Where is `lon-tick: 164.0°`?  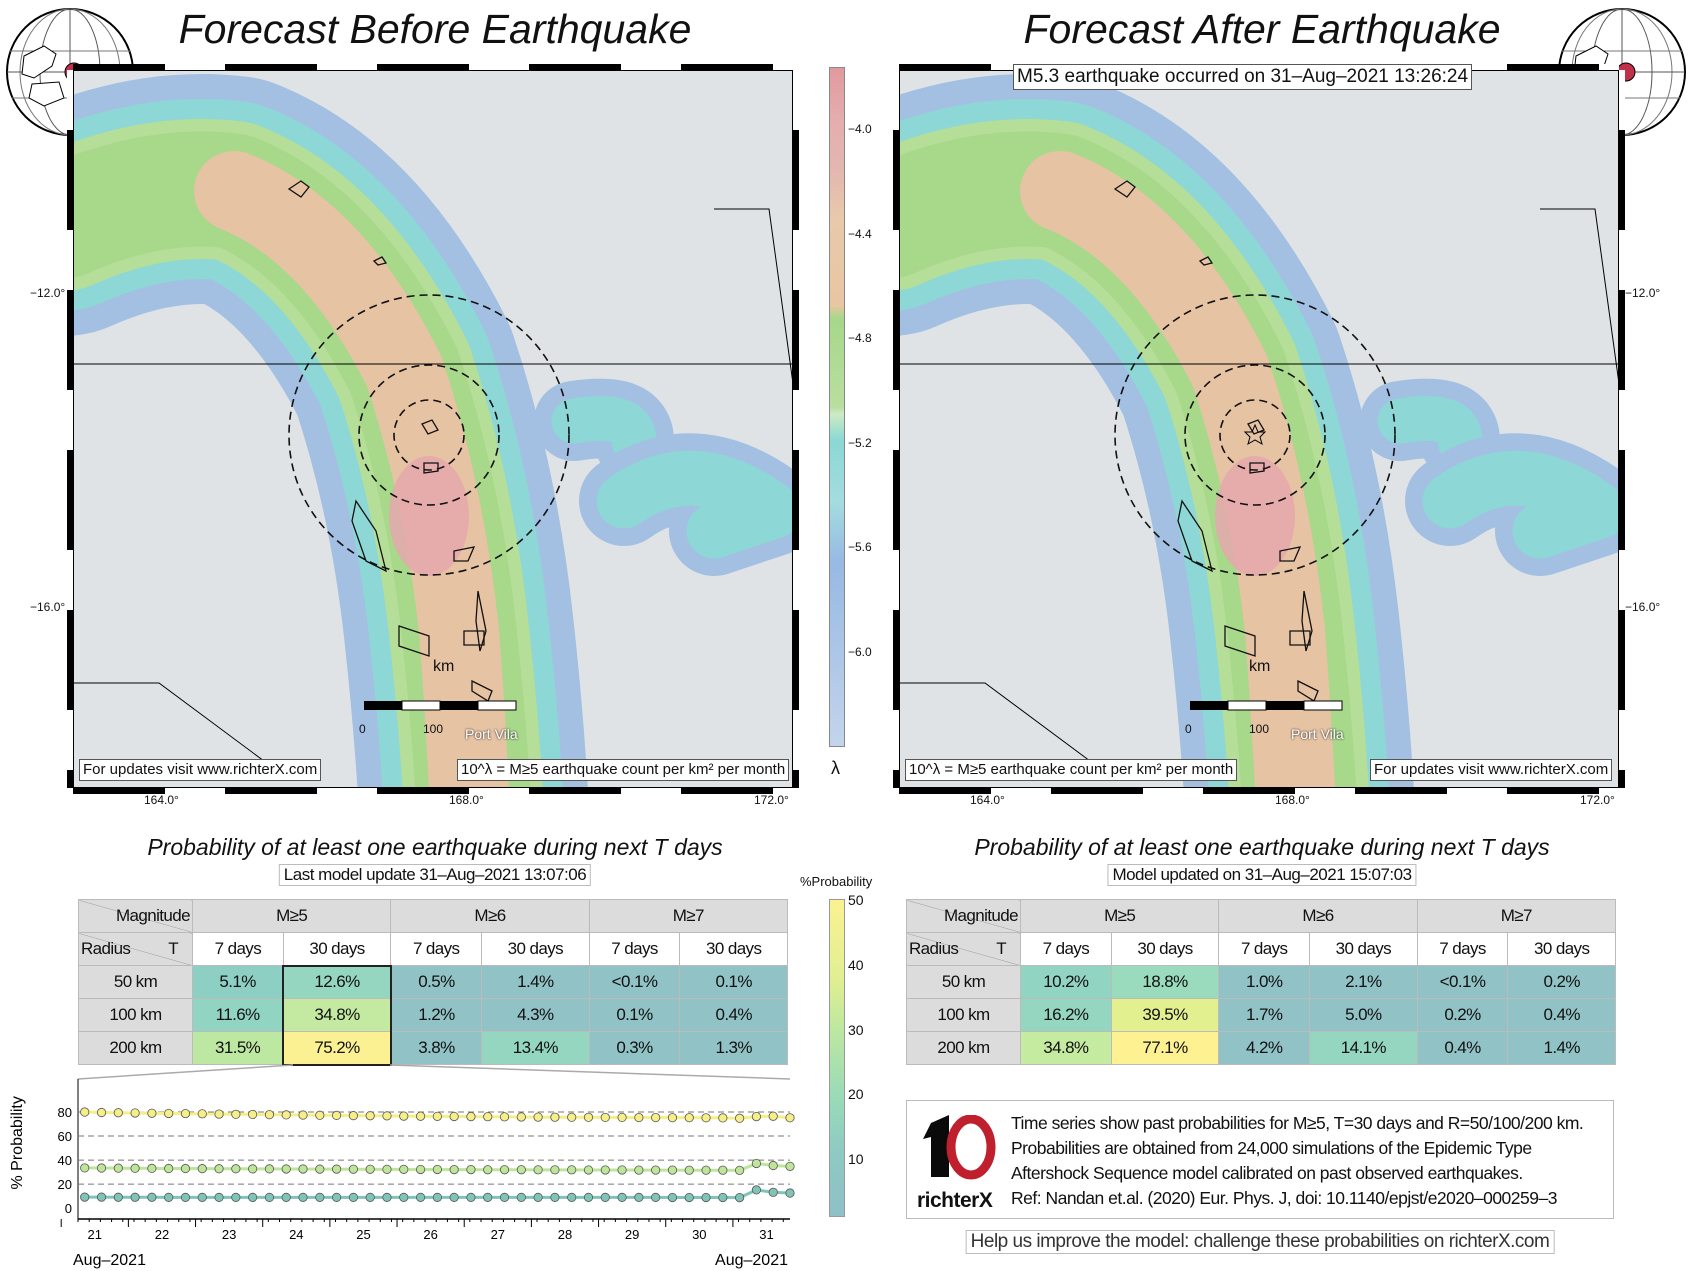
lon-tick: 164.0° is located at coordinates (161, 800).